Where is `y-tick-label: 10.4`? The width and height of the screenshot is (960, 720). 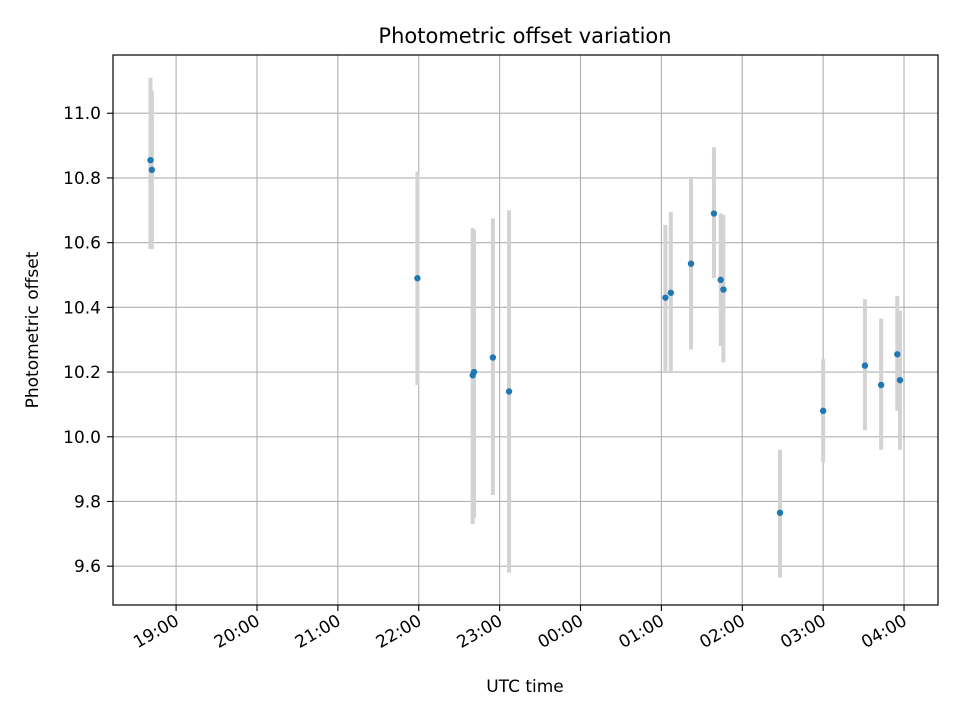
y-tick-label: 10.4 is located at coordinates (82, 308).